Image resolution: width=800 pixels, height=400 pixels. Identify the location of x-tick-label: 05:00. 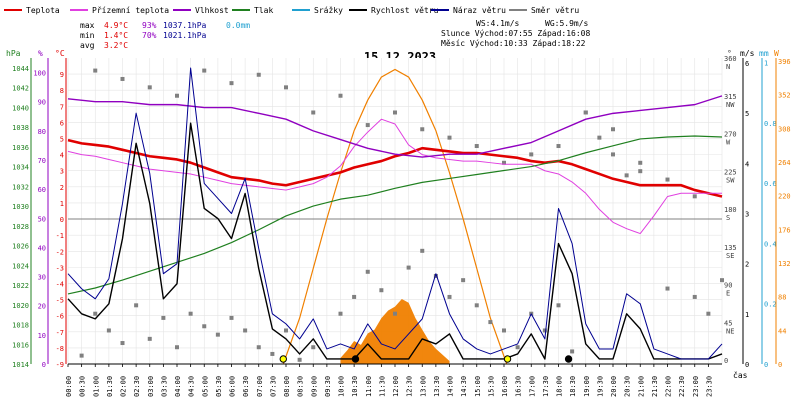
(205, 386).